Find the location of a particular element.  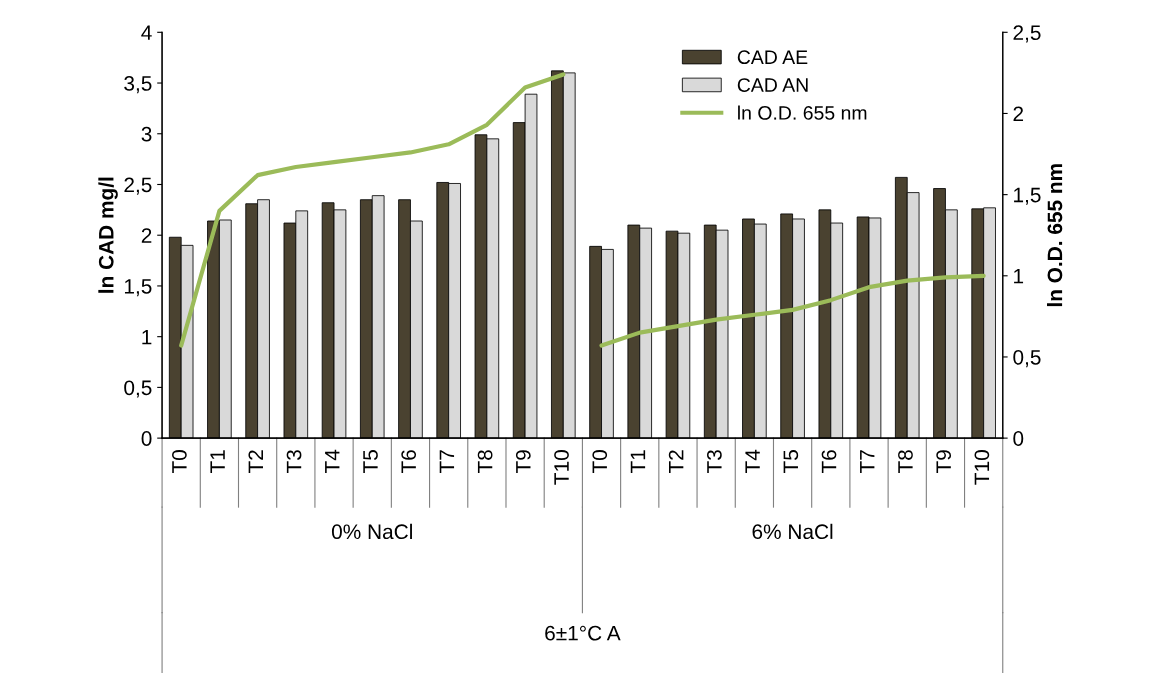

y2-tick-label: 1 is located at coordinates (1019, 276).